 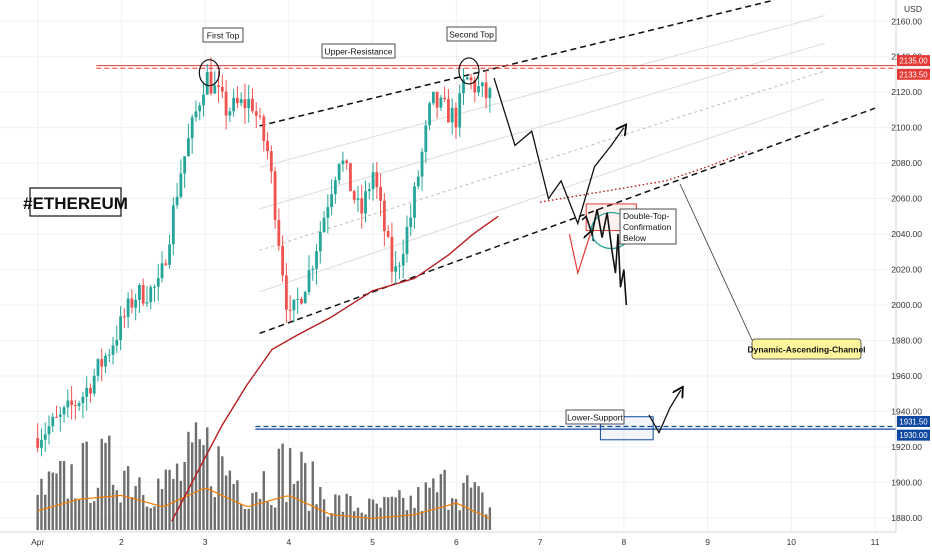 What do you see at coordinates (906, 163) in the screenshot?
I see `price-tick-label: 2080.00` at bounding box center [906, 163].